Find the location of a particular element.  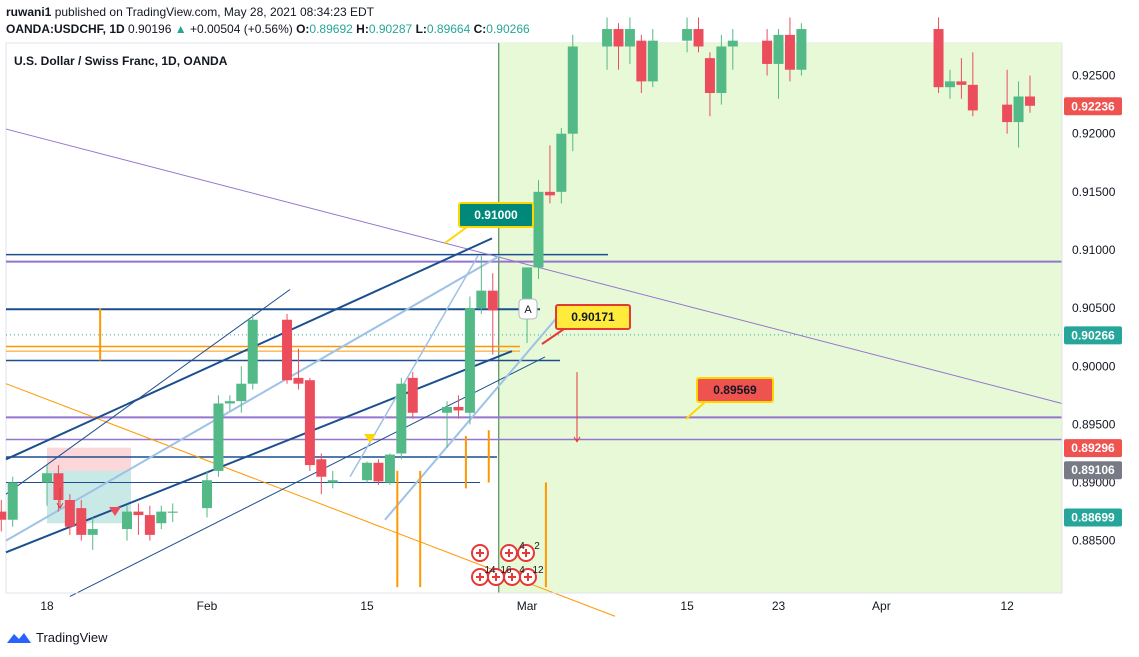

low-label: L: is located at coordinates (421, 29).